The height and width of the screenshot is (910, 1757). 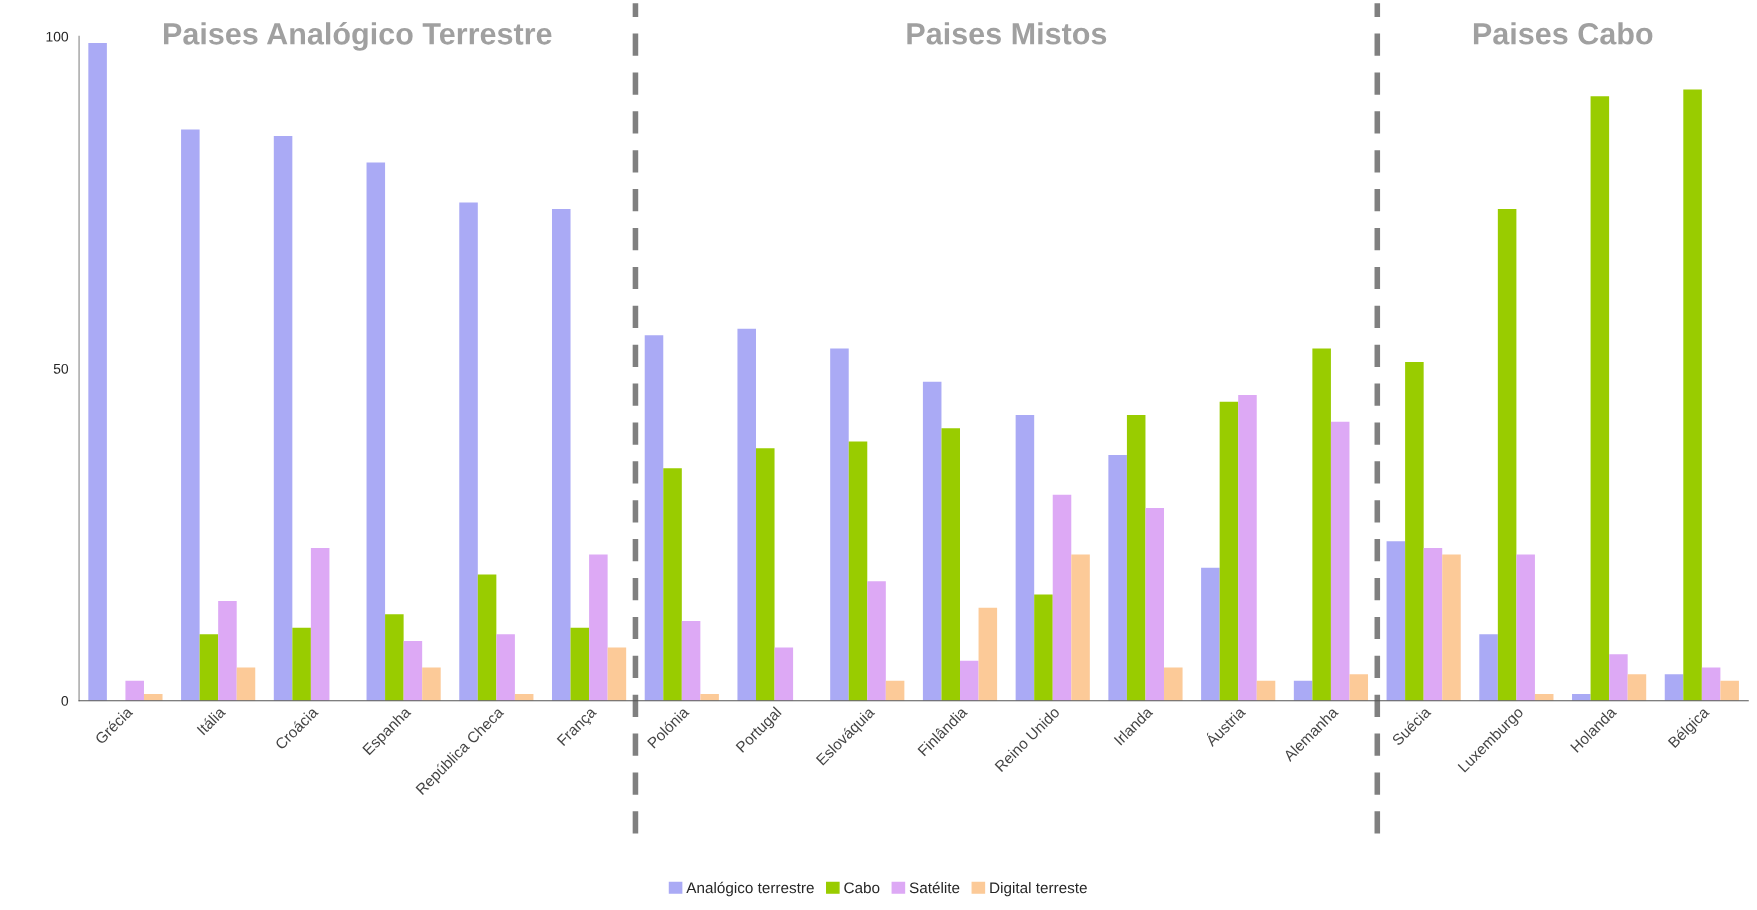 What do you see at coordinates (1038, 889) in the screenshot?
I see `legend-label: Digital terreste` at bounding box center [1038, 889].